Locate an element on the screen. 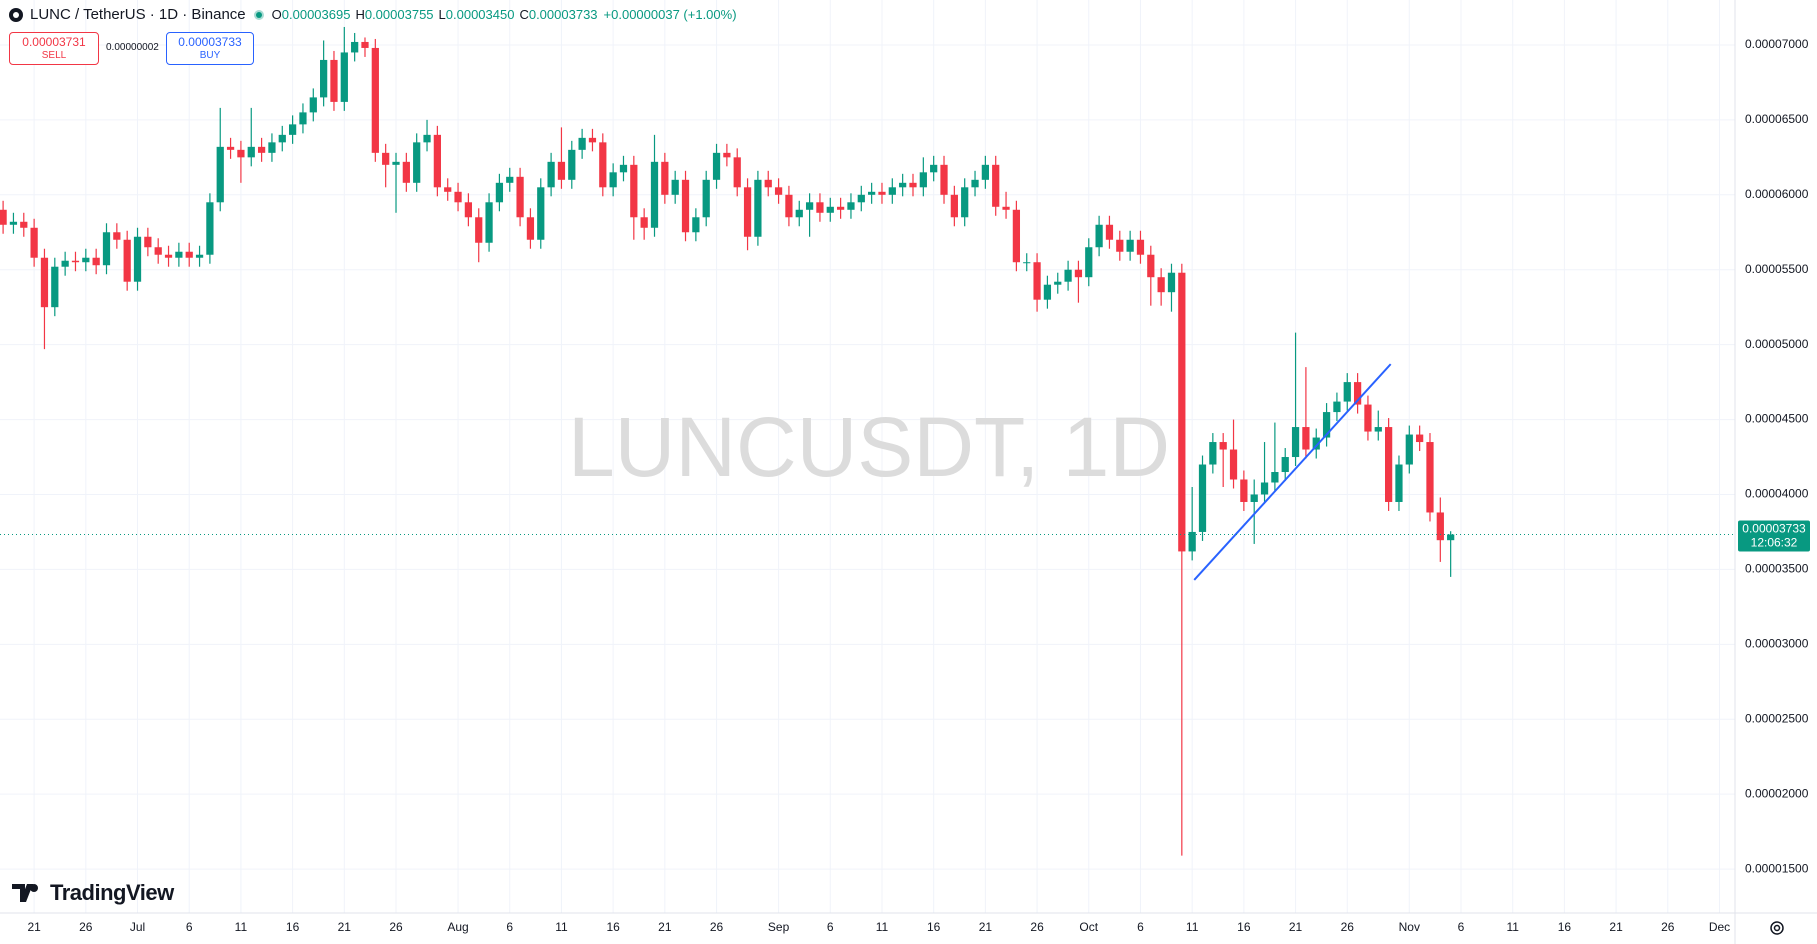  logo-mark is located at coordinates (28, 893).